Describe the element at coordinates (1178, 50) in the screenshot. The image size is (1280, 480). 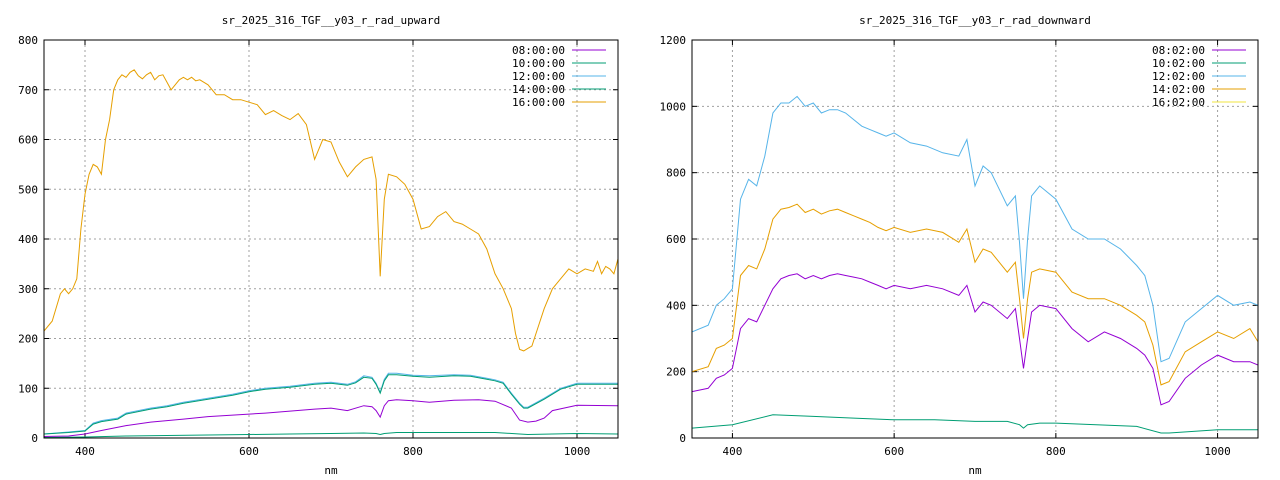
I see `legend-label: 08:02:00` at that location.